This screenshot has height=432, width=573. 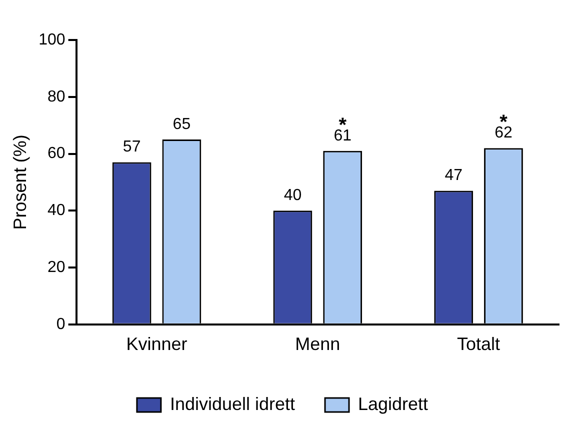 What do you see at coordinates (57, 97) in the screenshot?
I see `y-tick-label: 80` at bounding box center [57, 97].